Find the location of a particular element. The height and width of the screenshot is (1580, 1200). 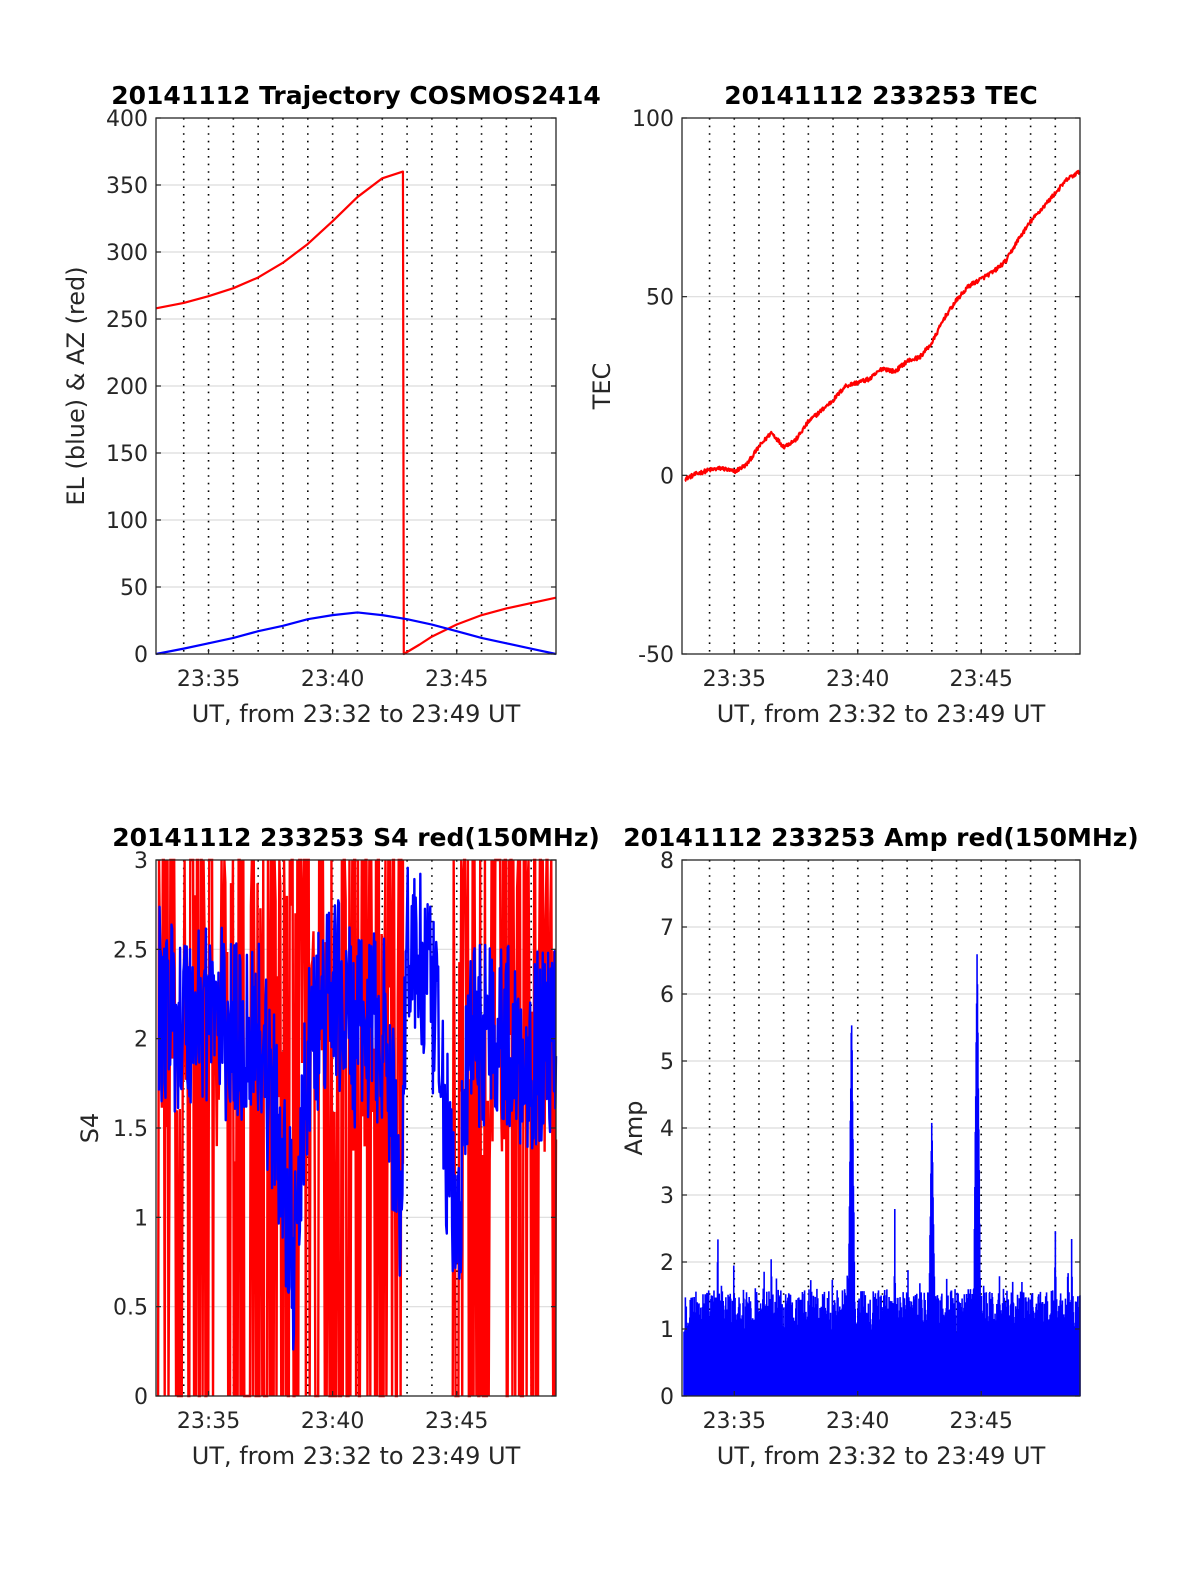

y-tick-label: 1.5 is located at coordinates (130, 1129).